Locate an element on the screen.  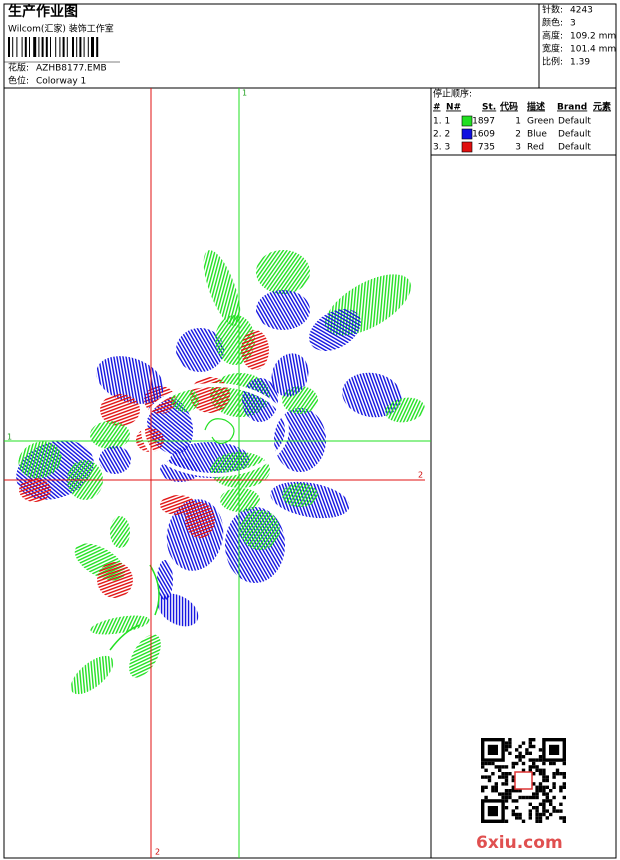
brand: Default is located at coordinates (574, 135).